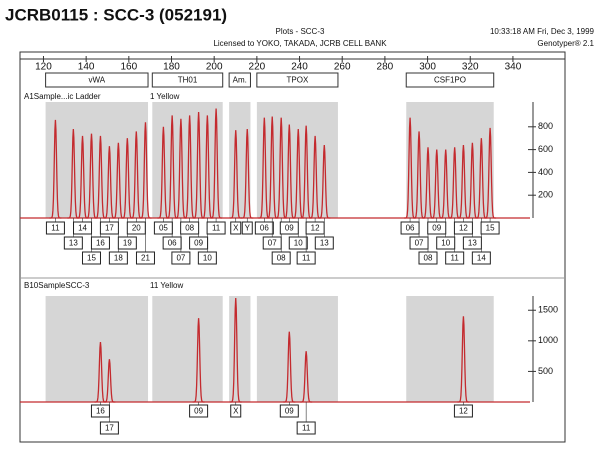  What do you see at coordinates (513, 67) in the screenshot?
I see `x-tick-label: 340` at bounding box center [513, 67].